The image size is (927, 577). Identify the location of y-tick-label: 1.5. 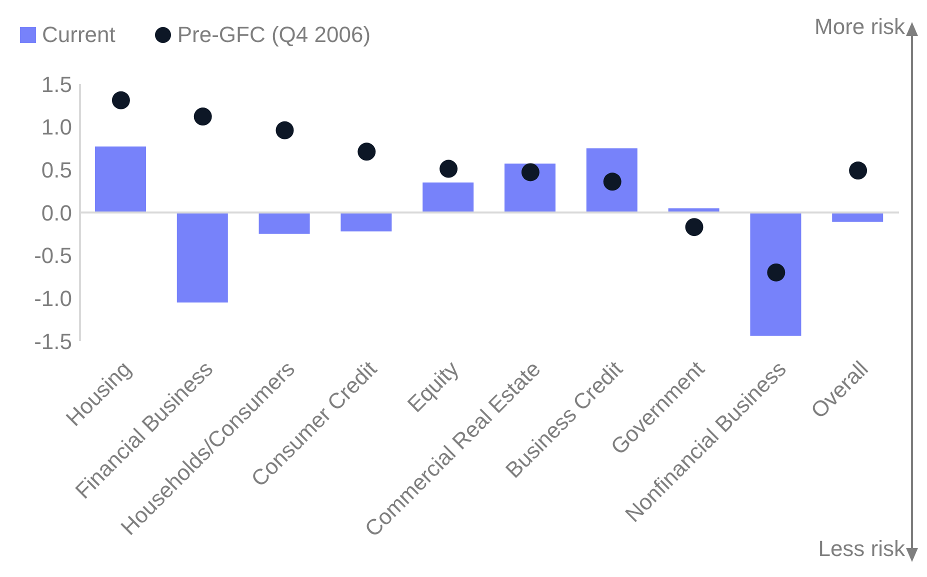
(56, 84).